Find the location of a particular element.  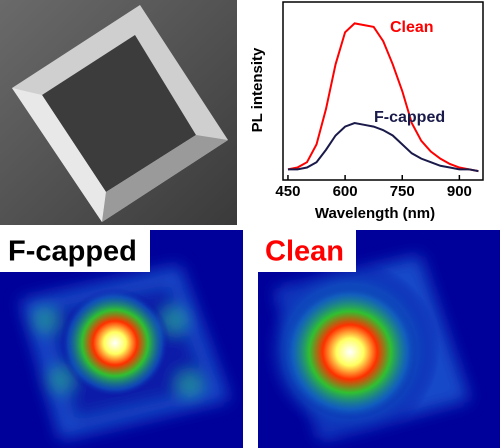

x-tick-label: 900 is located at coordinates (459, 191).